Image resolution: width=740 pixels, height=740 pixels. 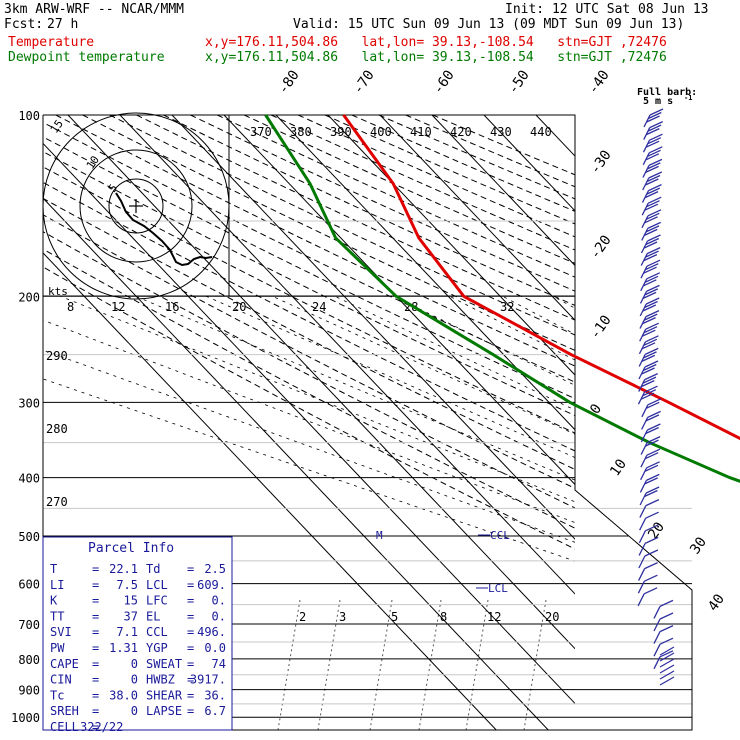 I want to click on parcel-row-value: 496., so click(x=211, y=632).